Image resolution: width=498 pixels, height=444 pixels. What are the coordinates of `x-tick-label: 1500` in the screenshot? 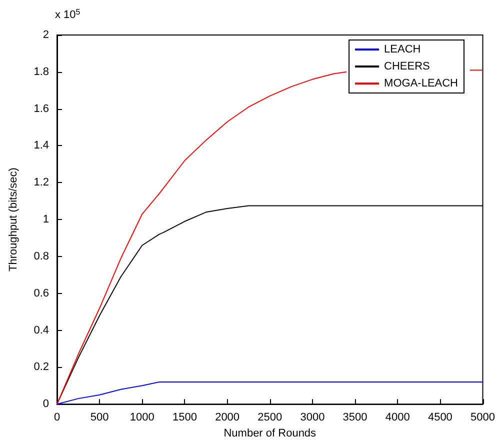 It's located at (184, 418).